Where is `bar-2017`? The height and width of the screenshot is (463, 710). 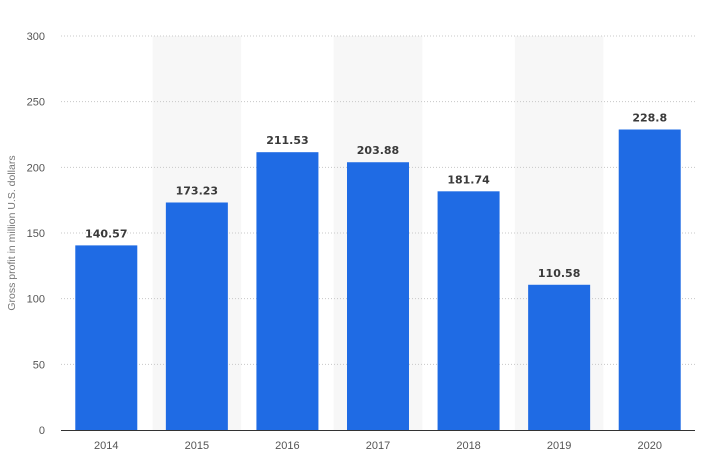
bar-2017 is located at coordinates (378, 296).